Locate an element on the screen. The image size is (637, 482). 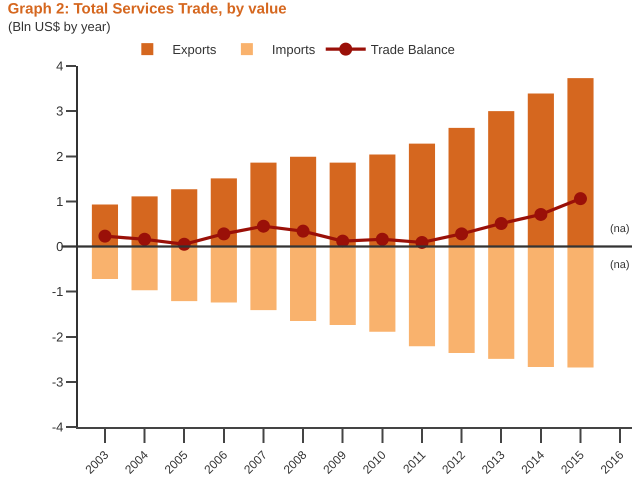
y-tick-label: 4 is located at coordinates (60, 66).